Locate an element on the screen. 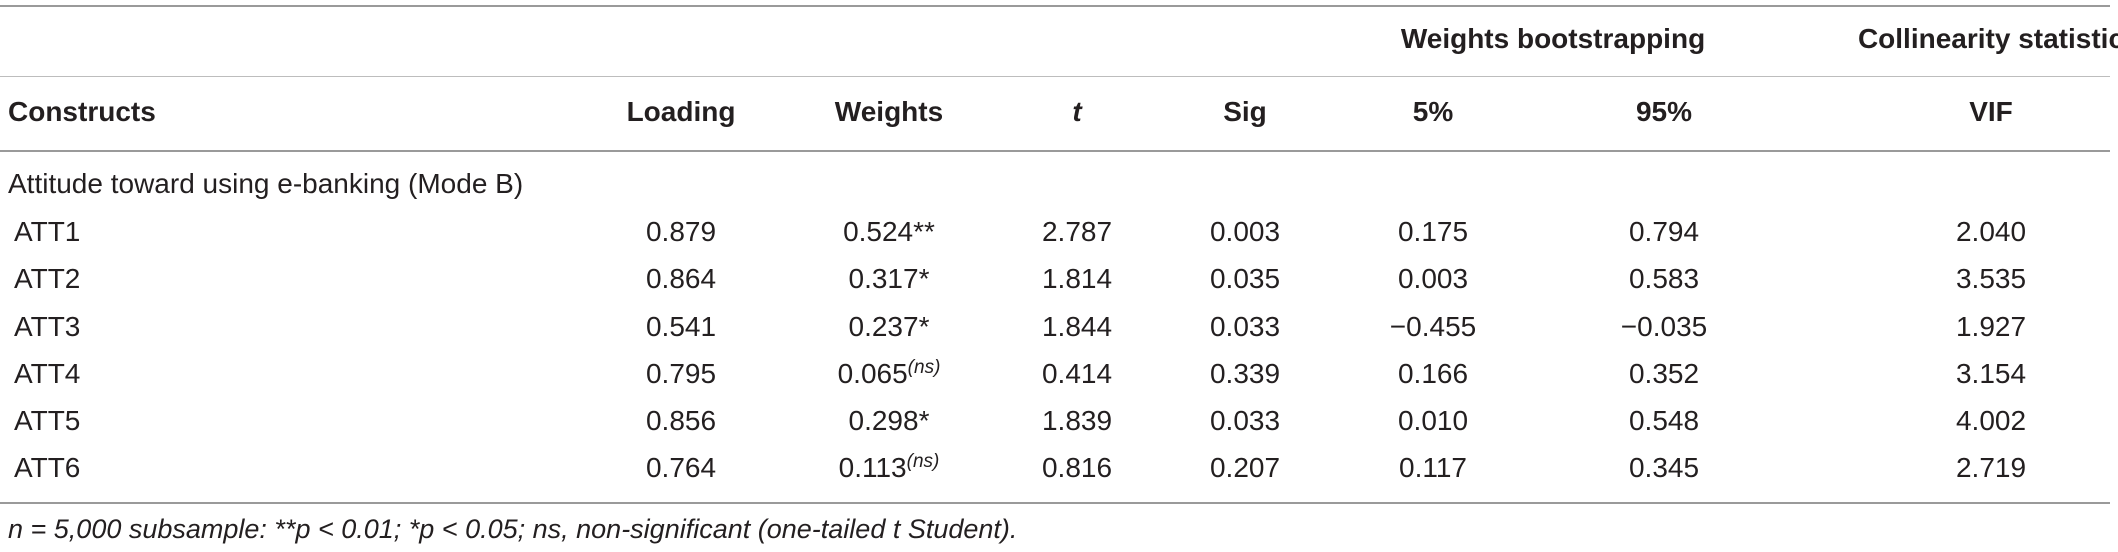 This screenshot has width=2118, height=552. weight-value: 0.113 is located at coordinates (872, 467).